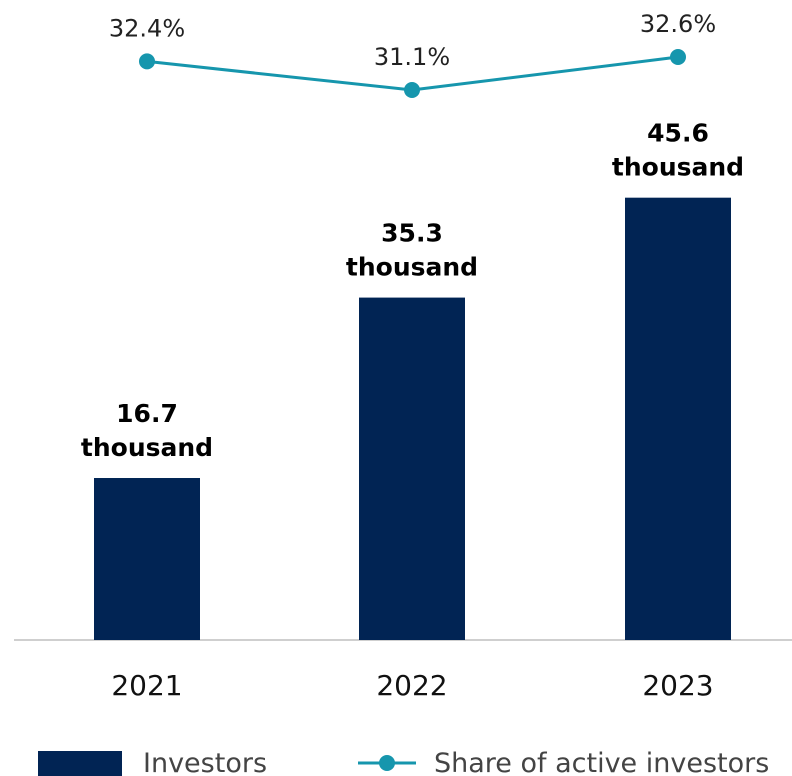 Image resolution: width=792 pixels, height=776 pixels. What do you see at coordinates (147, 559) in the screenshot?
I see `bar-2021` at bounding box center [147, 559].